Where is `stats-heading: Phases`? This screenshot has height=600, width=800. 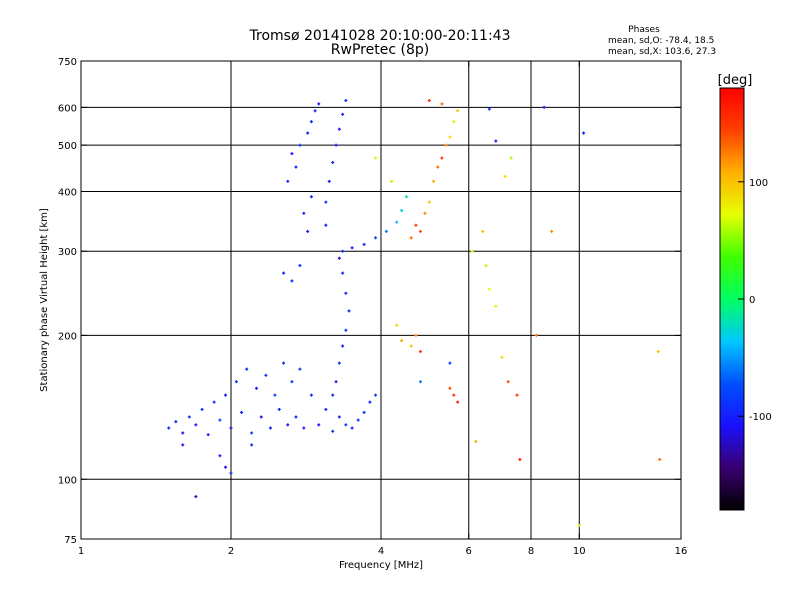
stats-heading: Phases is located at coordinates (644, 30).